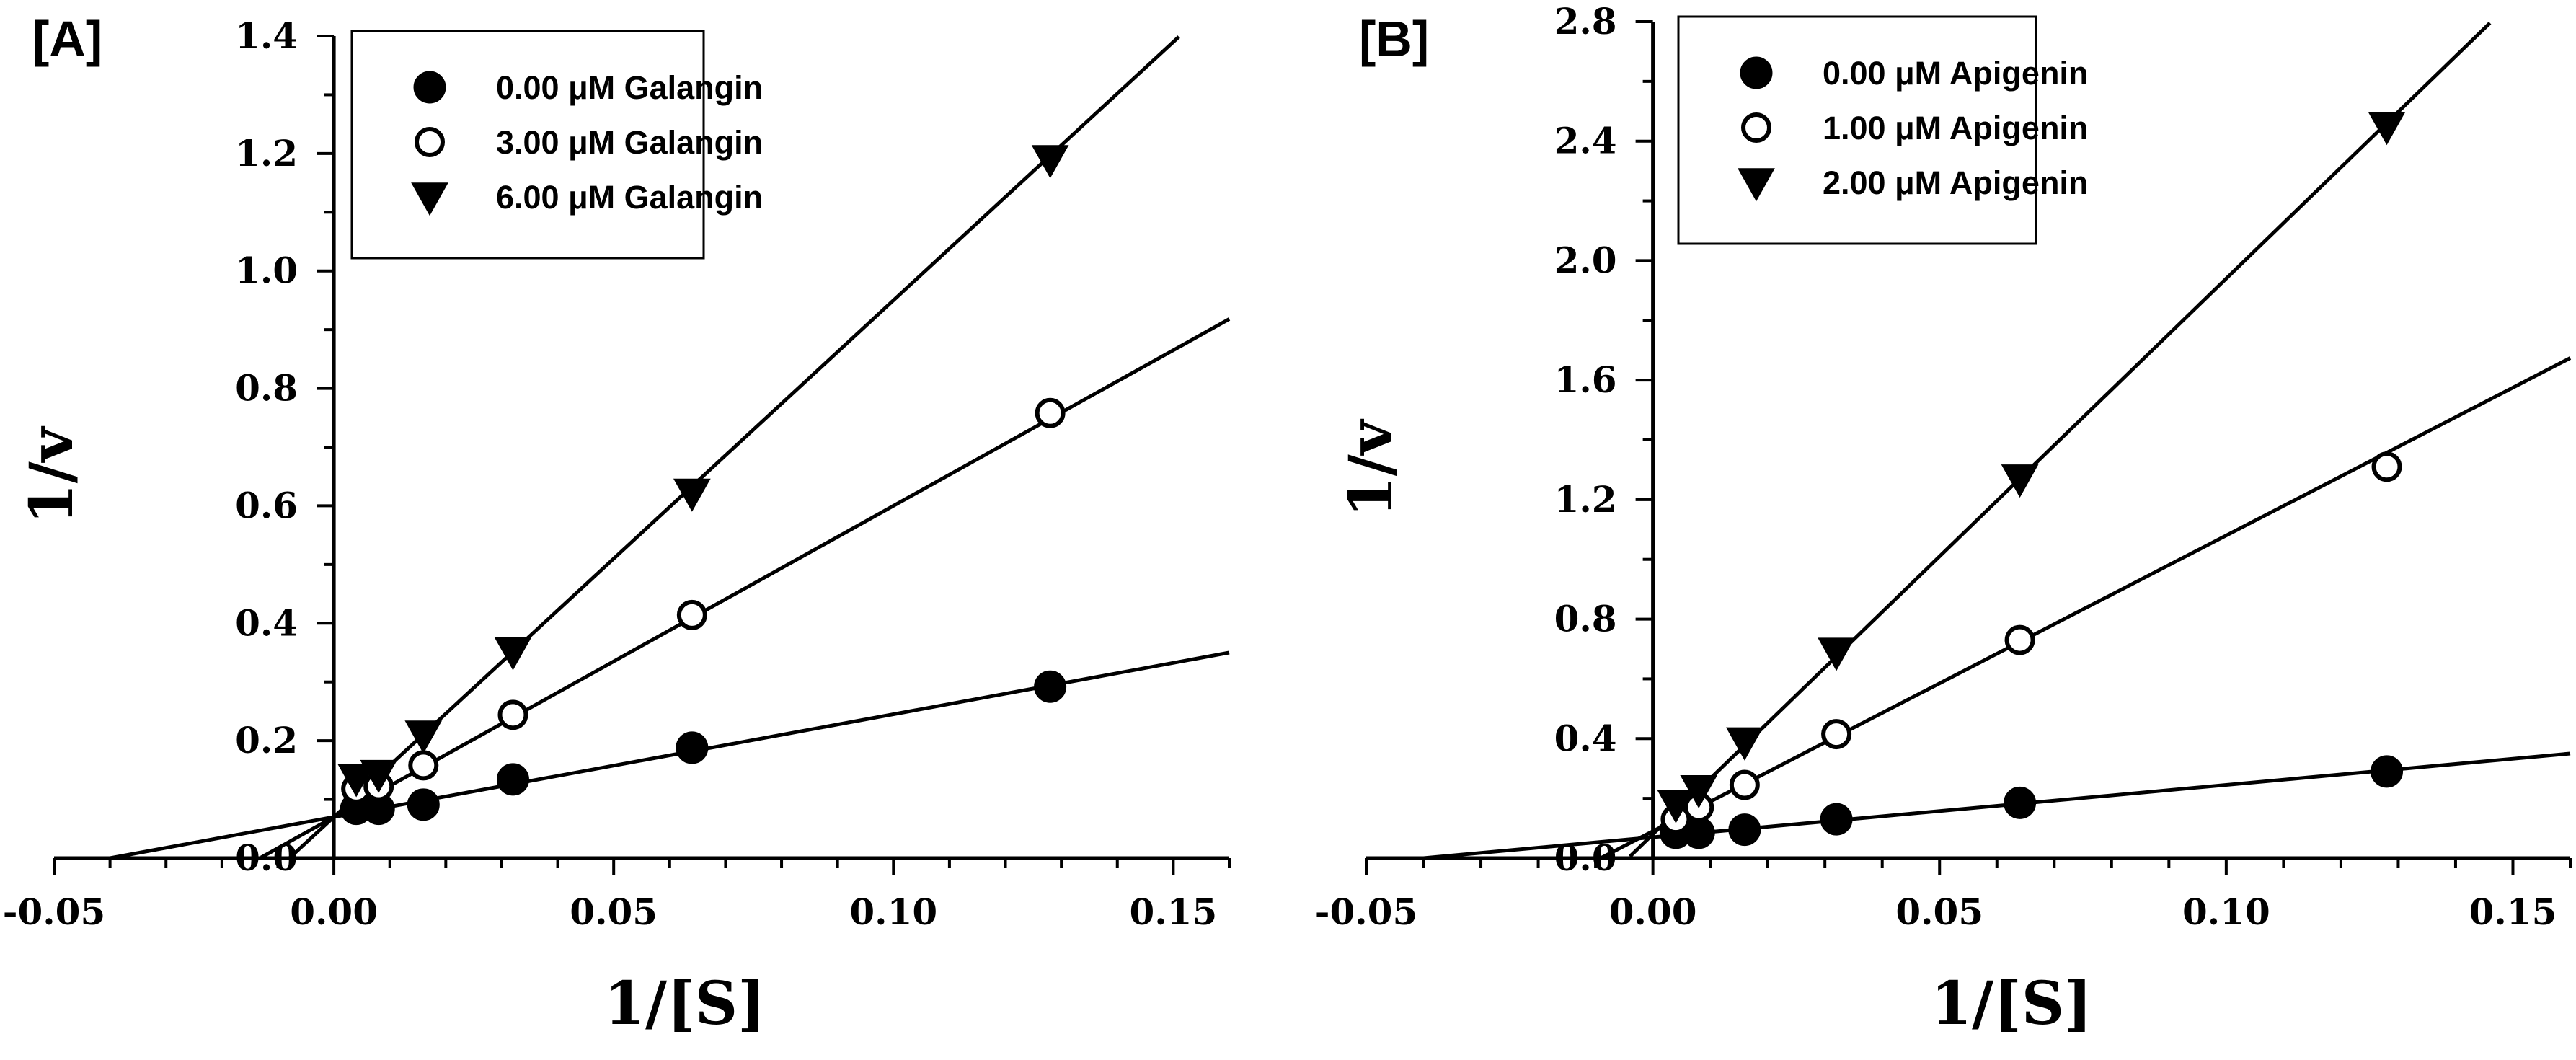 The width and height of the screenshot is (2576, 1060). What do you see at coordinates (1955, 128) in the screenshot?
I see `legend-label-series-2: 1.00 μM Apigenin` at bounding box center [1955, 128].